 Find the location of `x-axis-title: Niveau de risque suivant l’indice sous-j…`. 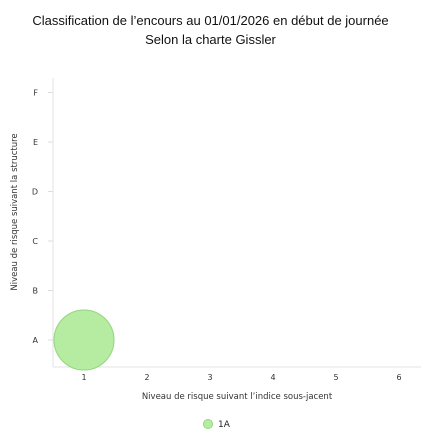

x-axis-title: Niveau de risque suivant l’indice sous-j… is located at coordinates (237, 397).